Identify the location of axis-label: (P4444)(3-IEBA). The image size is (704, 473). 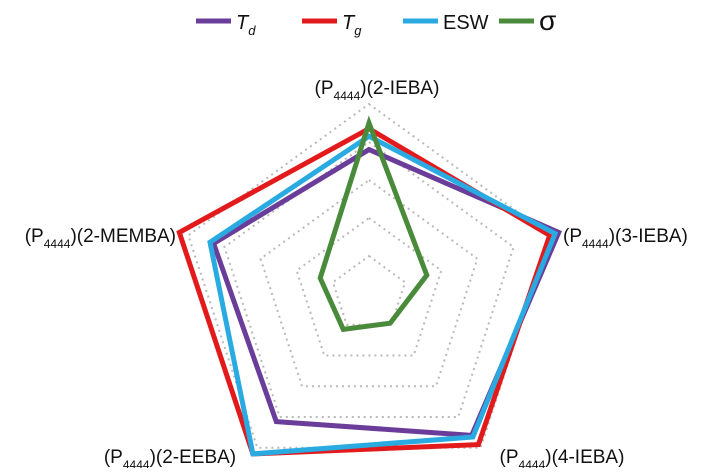
(625, 238).